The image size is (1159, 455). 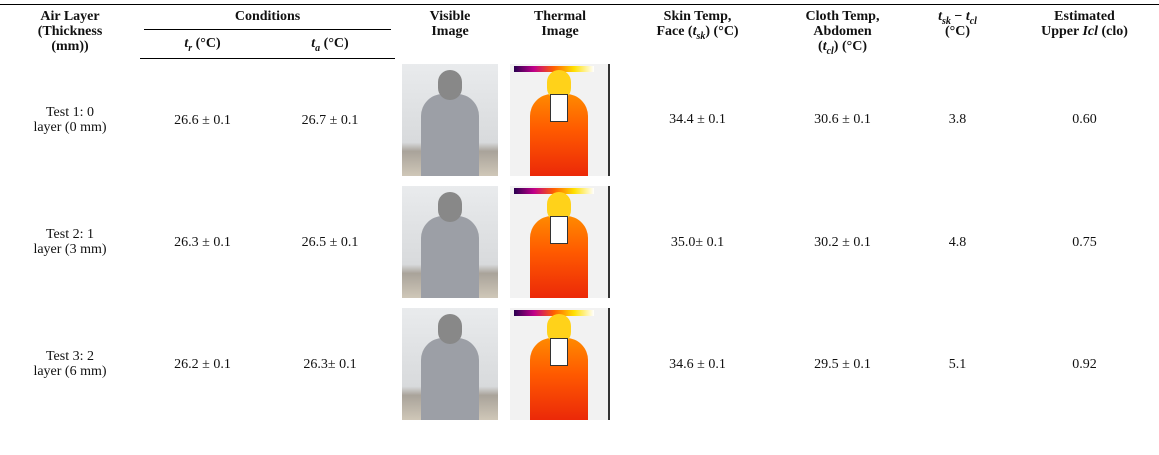 What do you see at coordinates (842, 242) in the screenshot?
I see `cloth-temp: 30.2 ± 0.1` at bounding box center [842, 242].